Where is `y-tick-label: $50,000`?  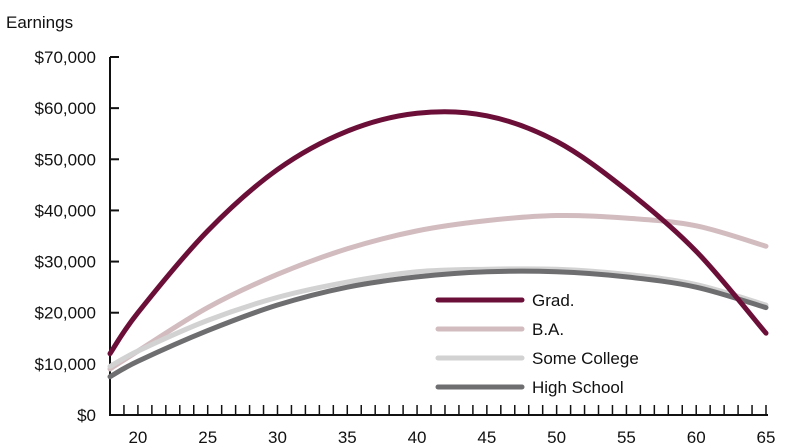 y-tick-label: $50,000 is located at coordinates (65, 159).